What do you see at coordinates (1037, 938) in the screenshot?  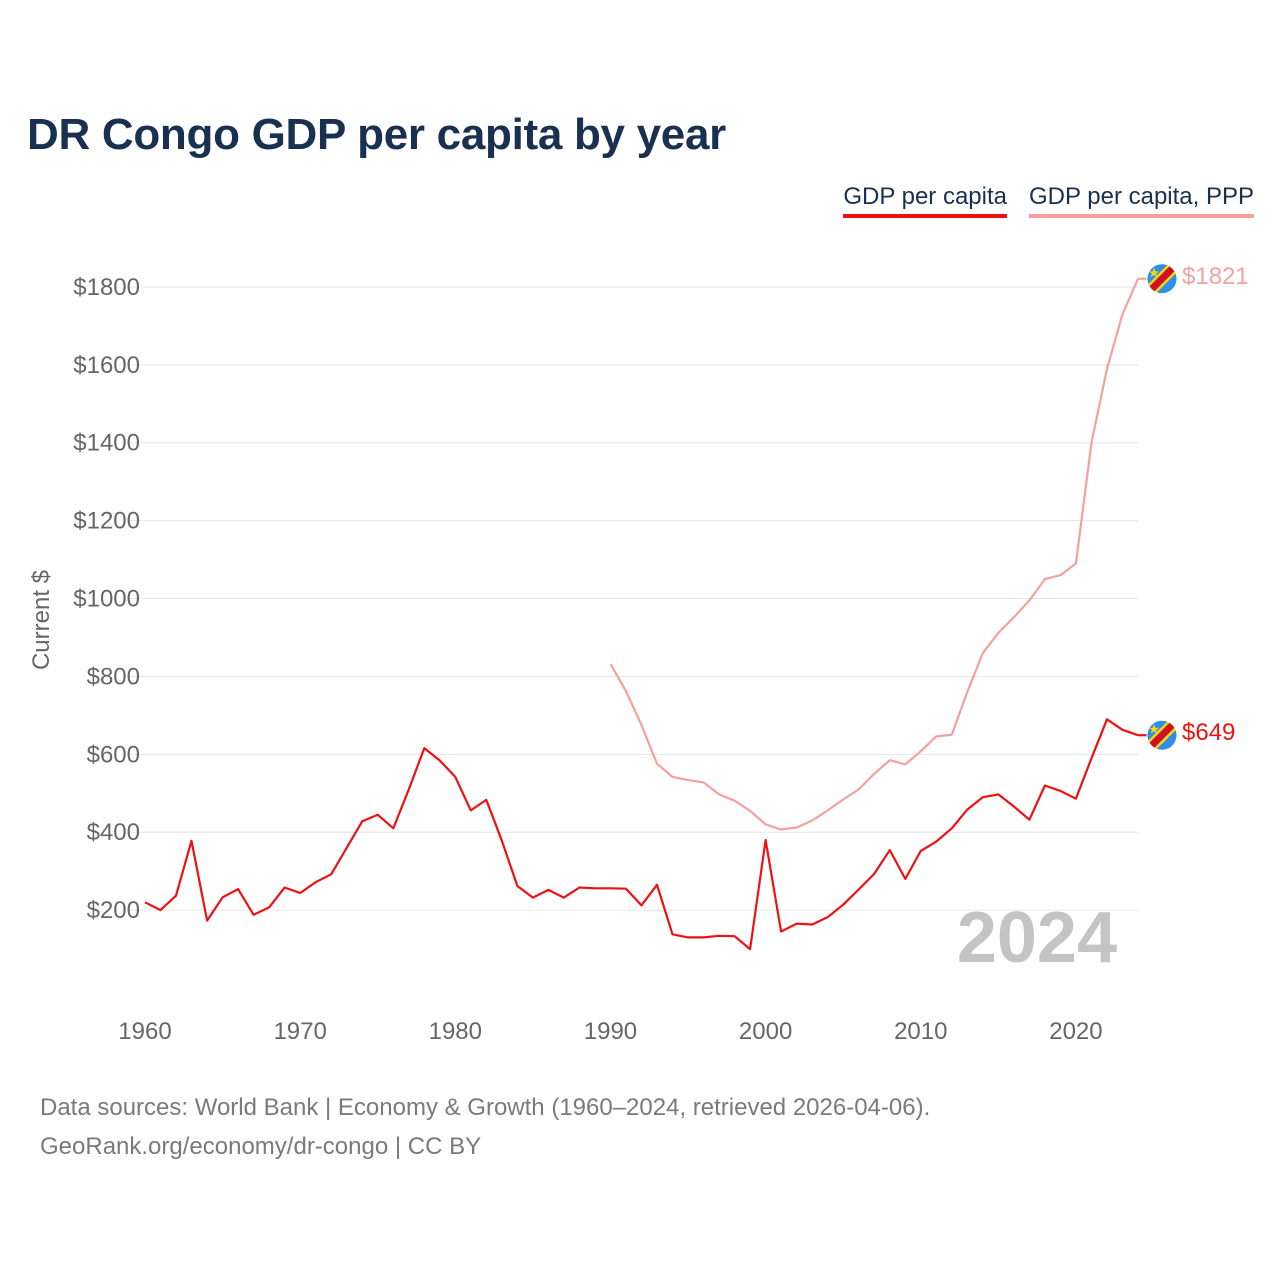 I see `year-watermark: 2024` at bounding box center [1037, 938].